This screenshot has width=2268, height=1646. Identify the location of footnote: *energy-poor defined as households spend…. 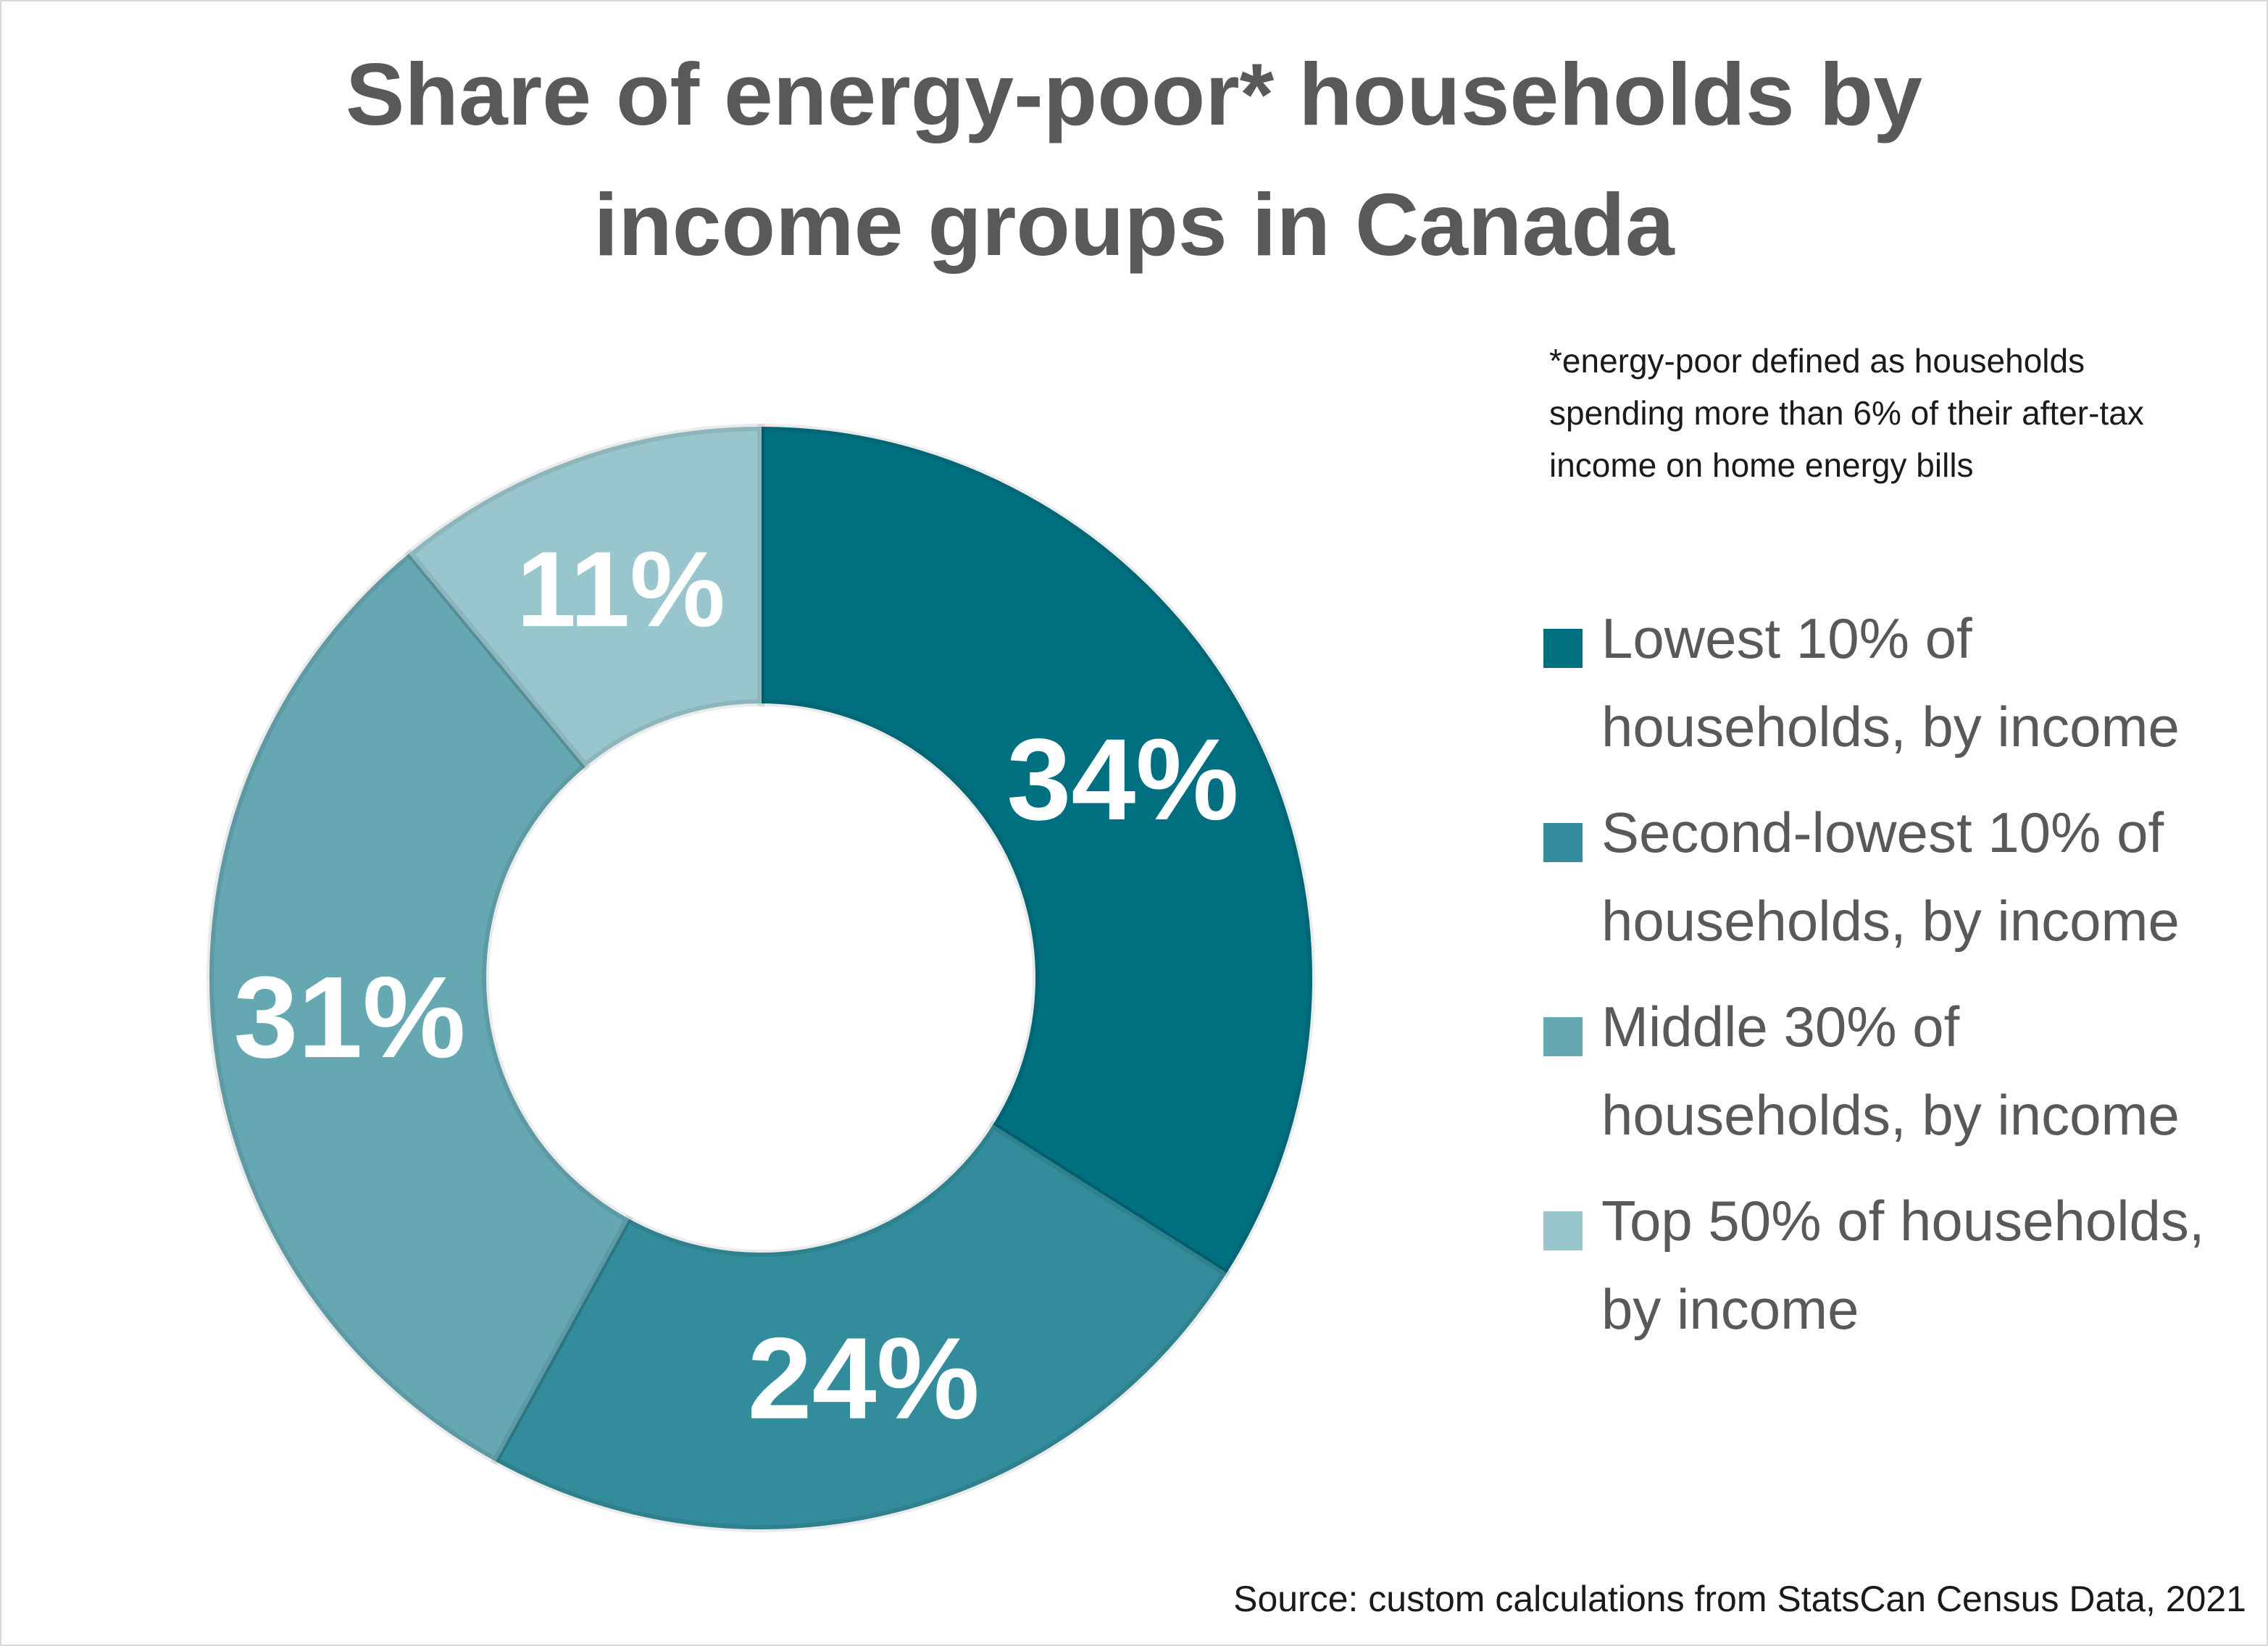
(1897, 413).